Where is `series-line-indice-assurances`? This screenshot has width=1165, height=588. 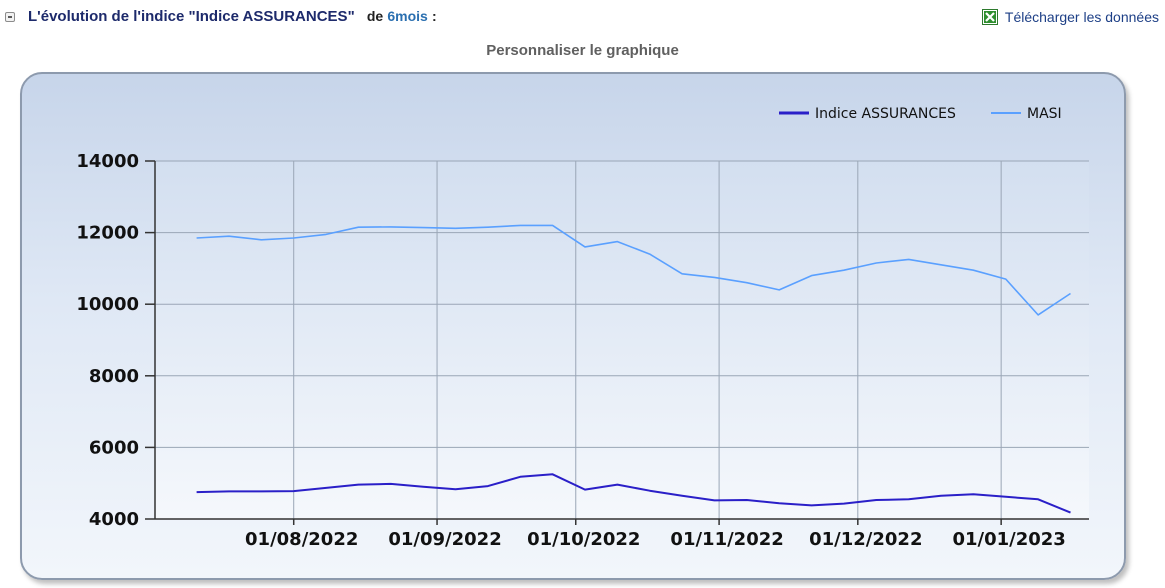
series-line-indice-assurances is located at coordinates (633, 493).